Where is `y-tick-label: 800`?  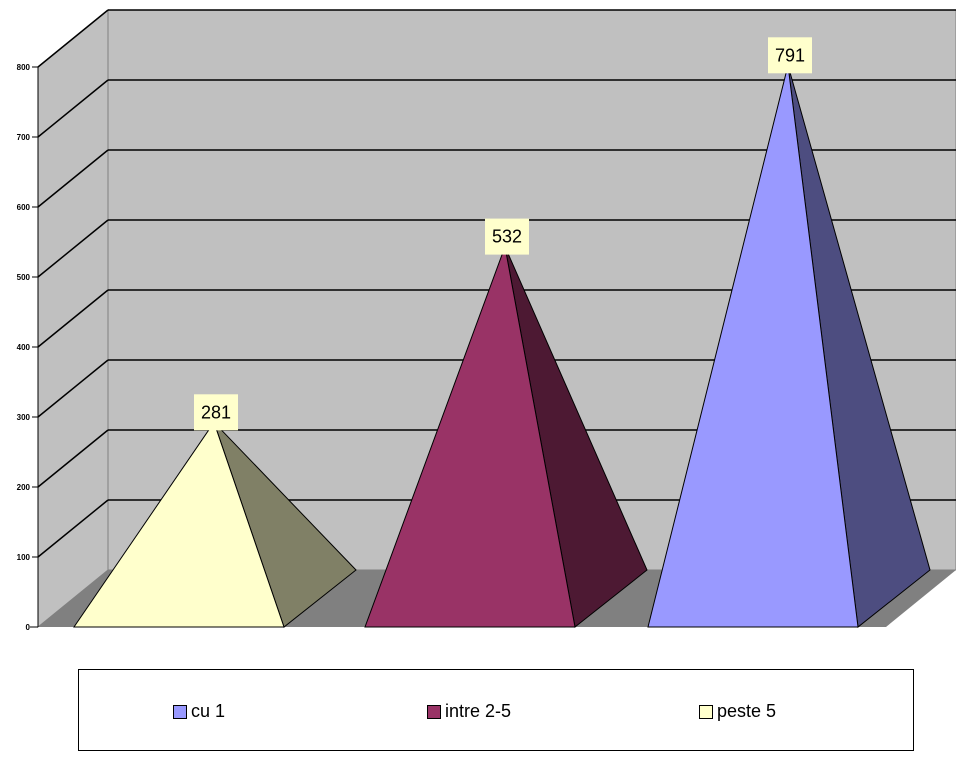
y-tick-label: 800 is located at coordinates (24, 67).